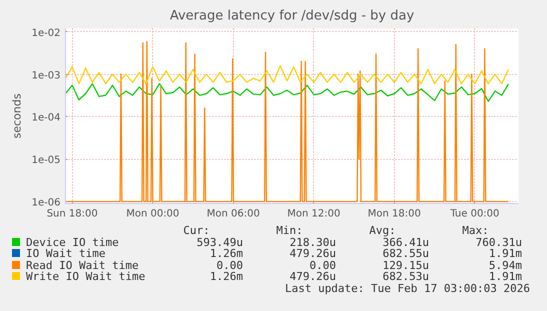 The width and height of the screenshot is (547, 311). Describe the element at coordinates (407, 288) in the screenshot. I see `text: Last update: Tue Feb 17 03:00:03 2026` at that location.